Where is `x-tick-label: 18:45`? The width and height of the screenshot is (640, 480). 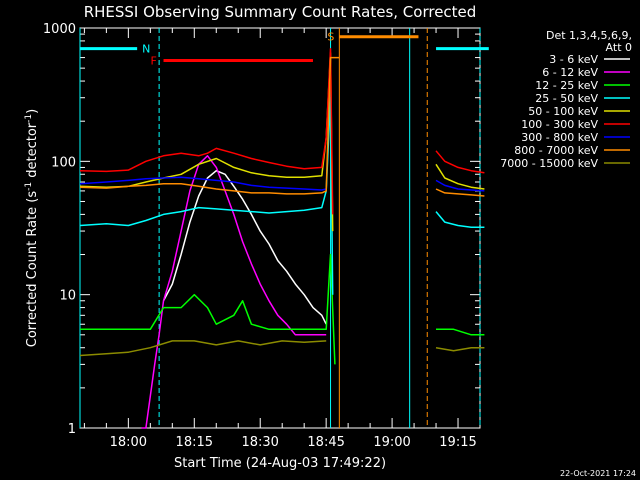
x-tick-label: 18:45 is located at coordinates (325, 442).